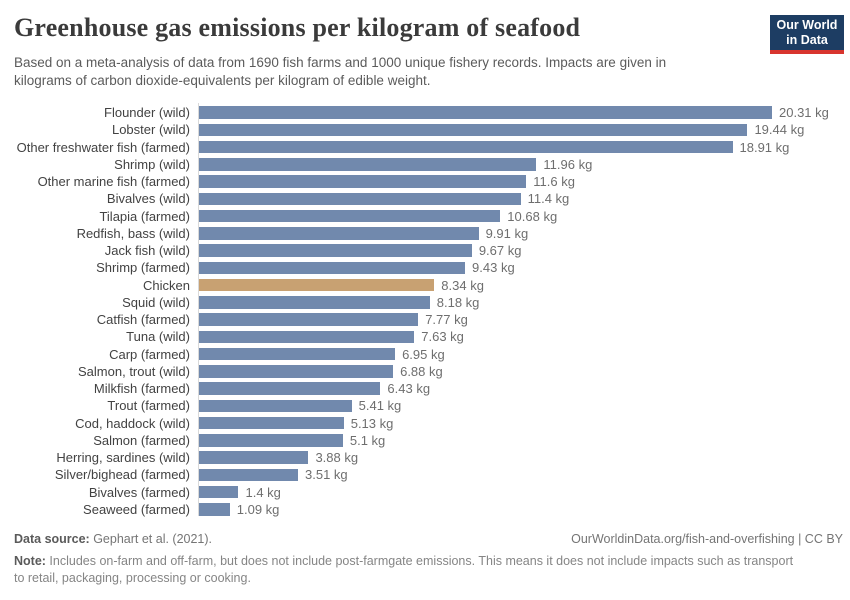  I want to click on note-label: Note:, so click(30, 561).